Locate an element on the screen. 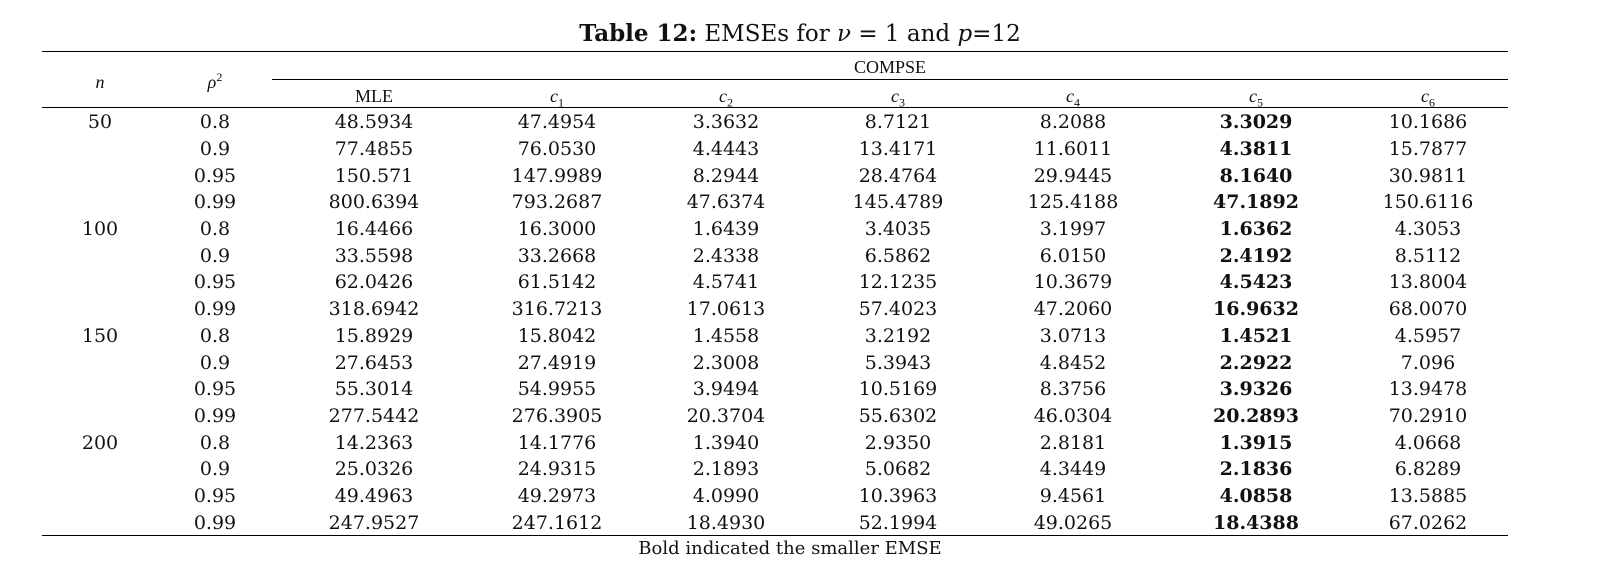 The width and height of the screenshot is (1600, 577). cell-c4: 10.3679 is located at coordinates (1073, 282).